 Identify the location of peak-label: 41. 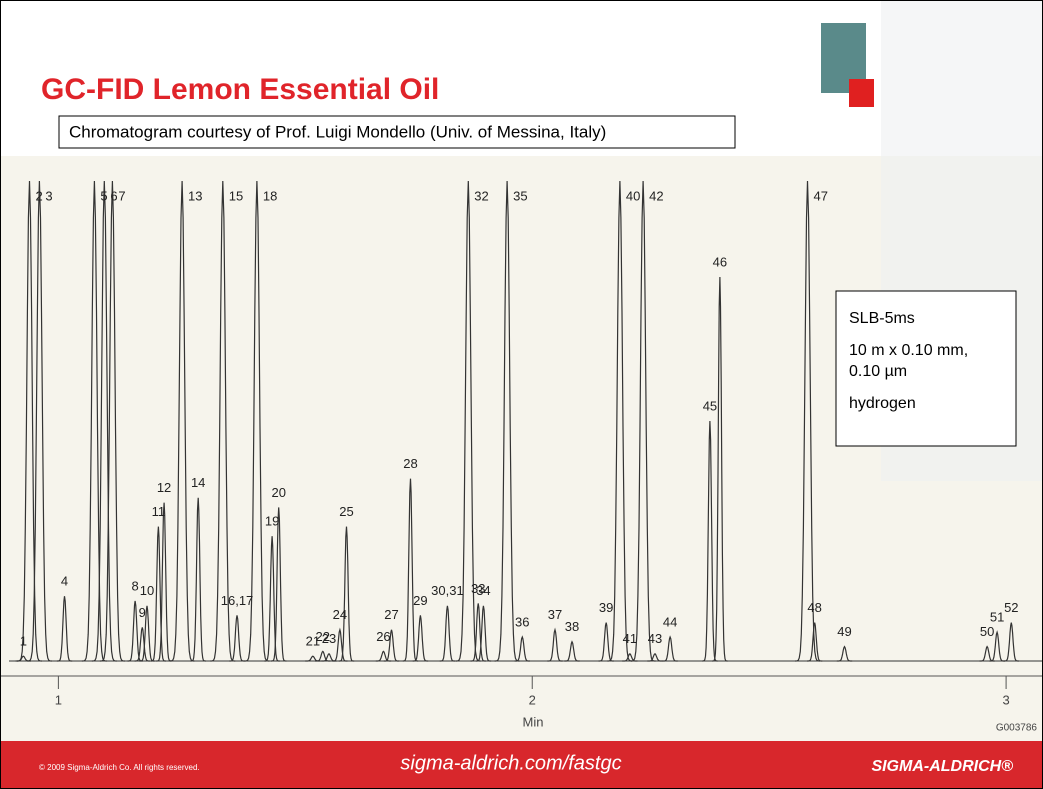
(630, 638).